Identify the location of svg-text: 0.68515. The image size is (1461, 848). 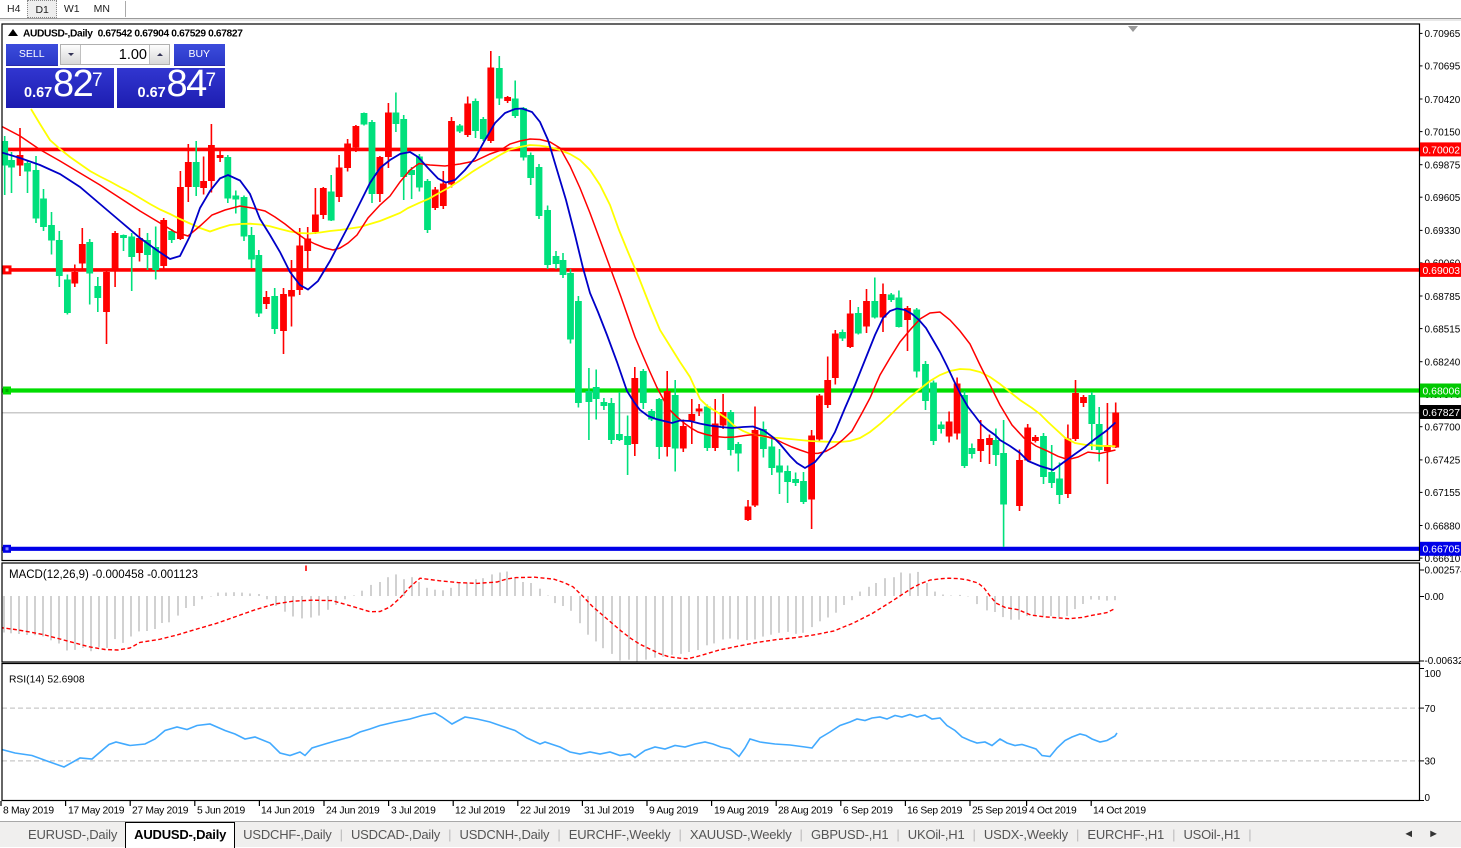
(1443, 329).